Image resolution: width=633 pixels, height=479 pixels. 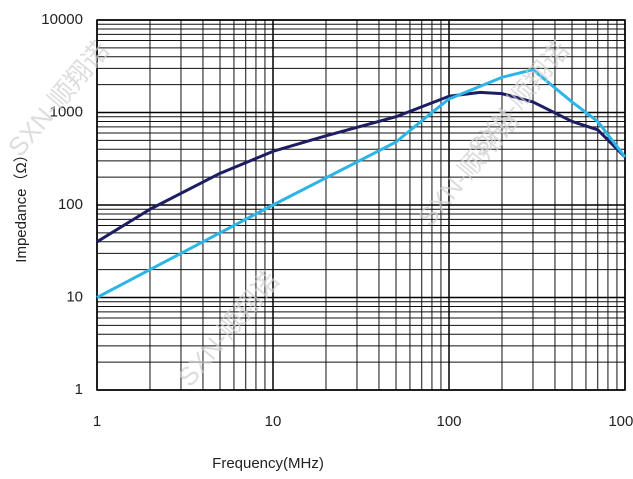 I want to click on x-tick-label: 1, so click(x=97, y=421).